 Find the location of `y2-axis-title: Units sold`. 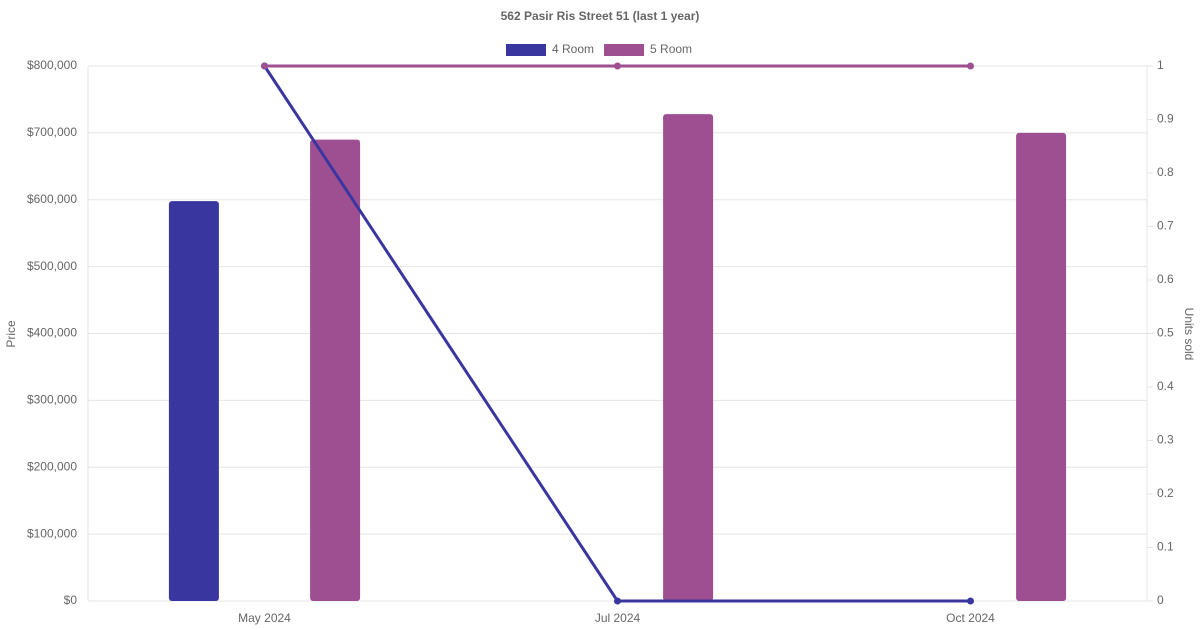

y2-axis-title: Units sold is located at coordinates (1189, 334).